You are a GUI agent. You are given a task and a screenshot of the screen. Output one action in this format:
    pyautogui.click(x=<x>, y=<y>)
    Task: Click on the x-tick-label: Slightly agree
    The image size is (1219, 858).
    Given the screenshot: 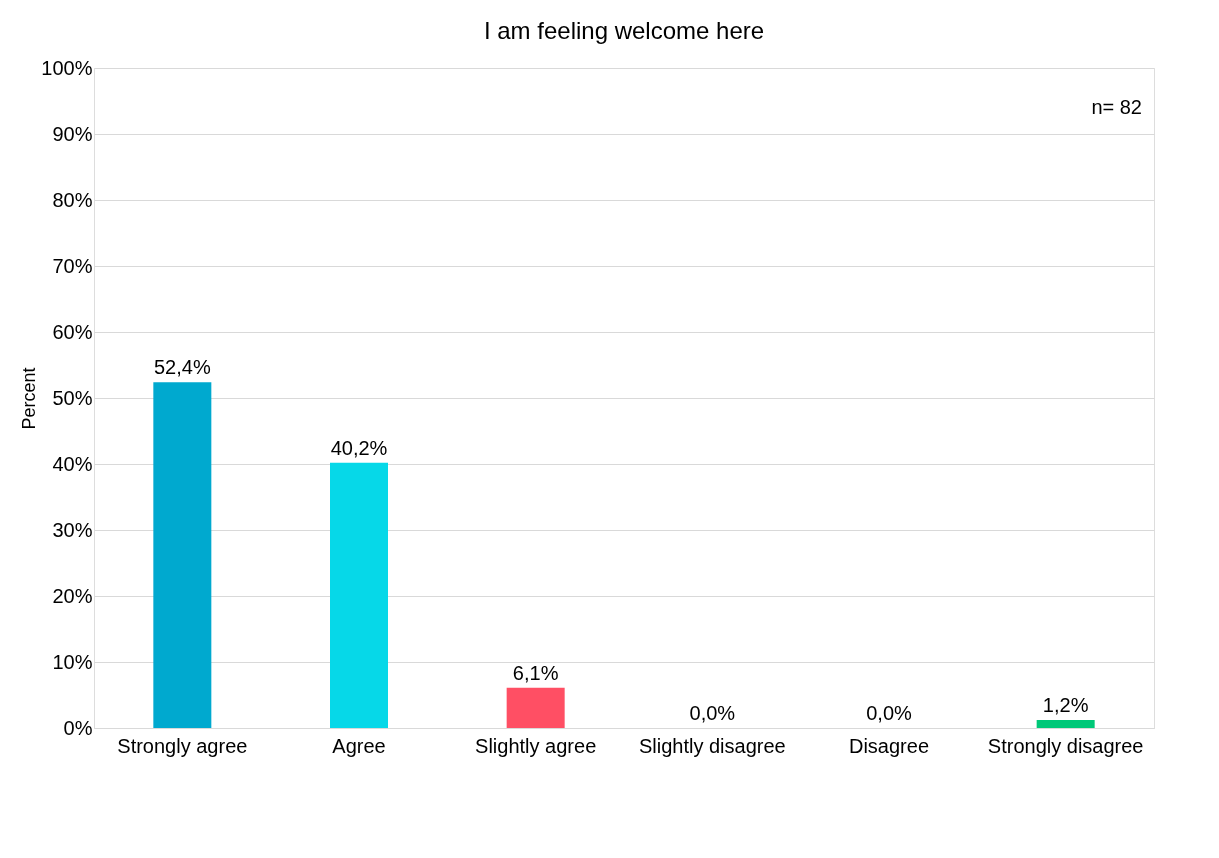 What is the action you would take?
    pyautogui.click(x=536, y=745)
    